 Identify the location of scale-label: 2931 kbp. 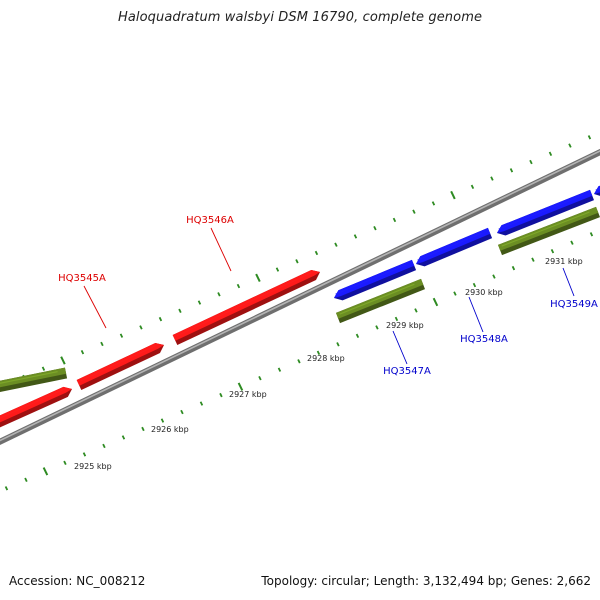
(564, 261).